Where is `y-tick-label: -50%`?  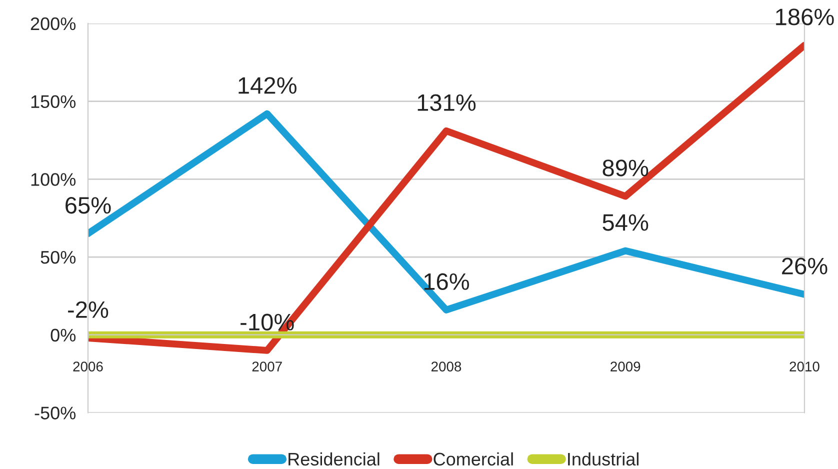
y-tick-label: -50% is located at coordinates (55, 413).